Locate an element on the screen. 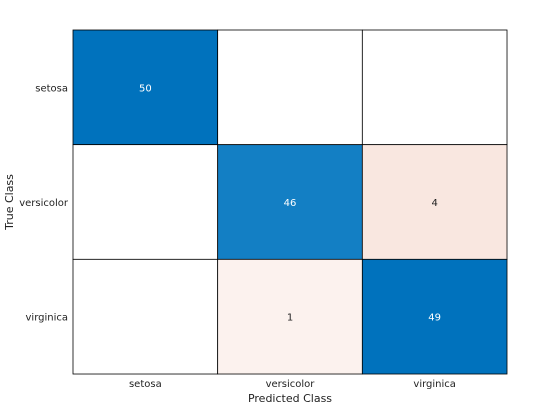 This screenshot has width=560, height=420. cell-value-setosa-setosa: 50 is located at coordinates (145, 88).